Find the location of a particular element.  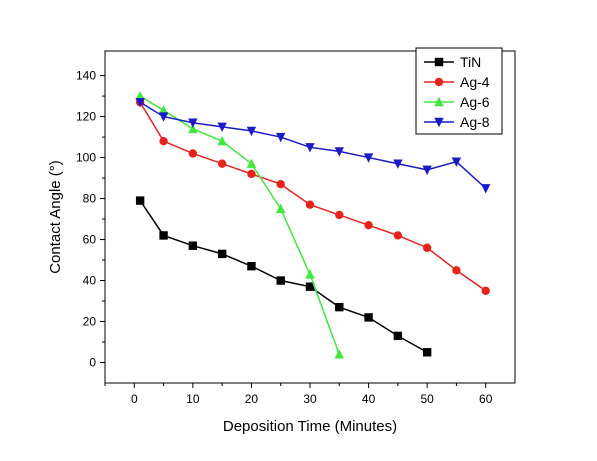

x-tick-label: 10 is located at coordinates (193, 399).